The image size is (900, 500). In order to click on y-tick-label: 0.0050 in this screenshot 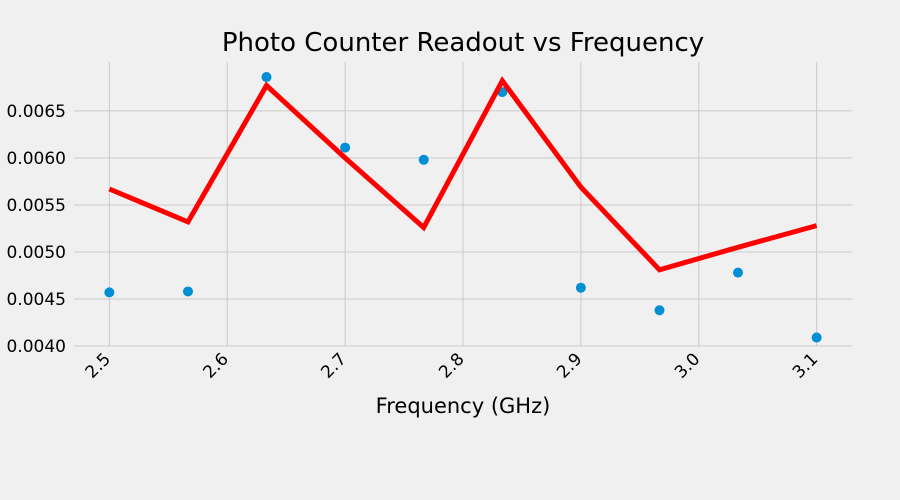, I will do `click(36, 253)`.